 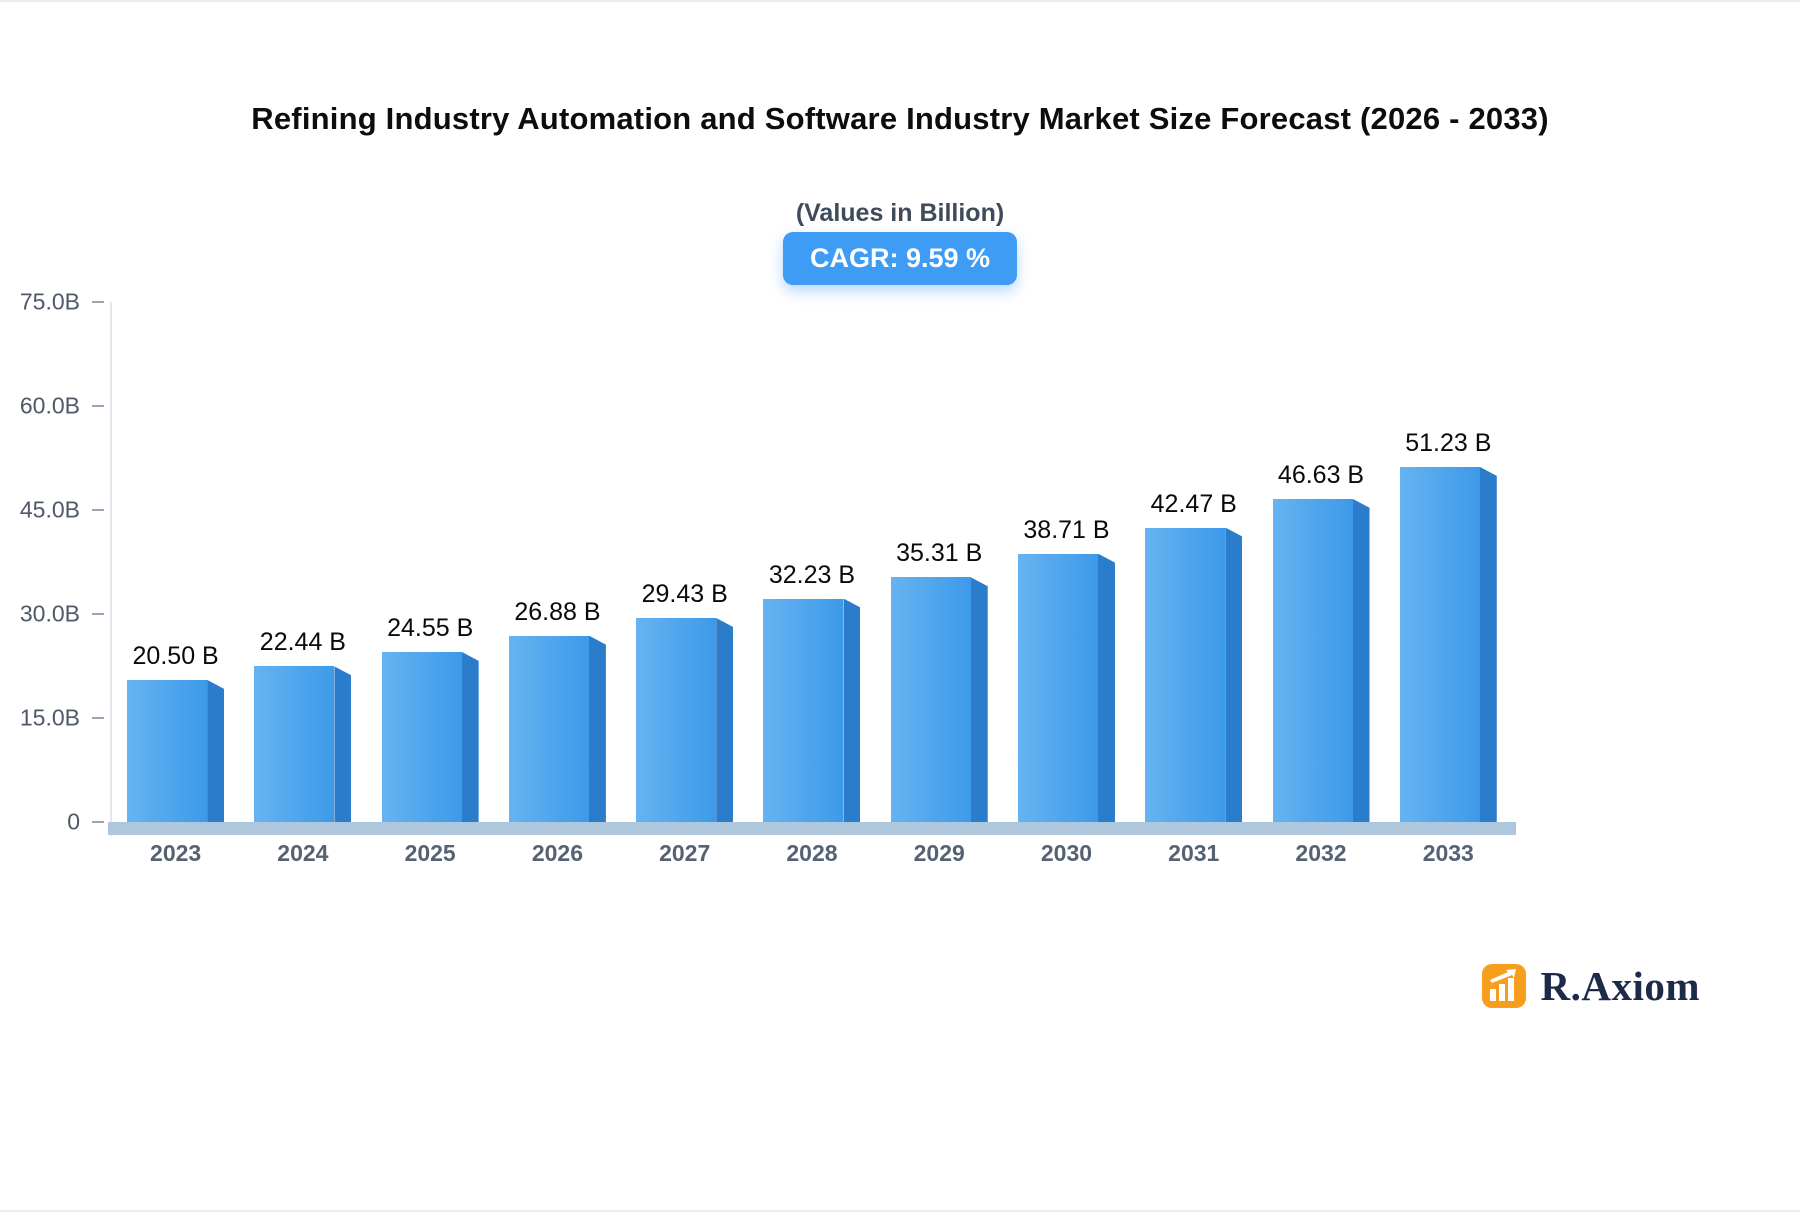 I want to click on bar-group-2031: 42.47 B, so click(x=1193, y=562).